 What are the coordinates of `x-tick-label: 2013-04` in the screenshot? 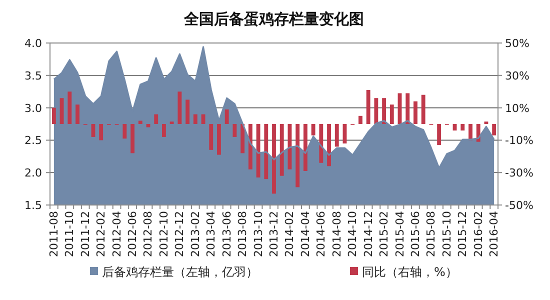 It's located at (211, 234).